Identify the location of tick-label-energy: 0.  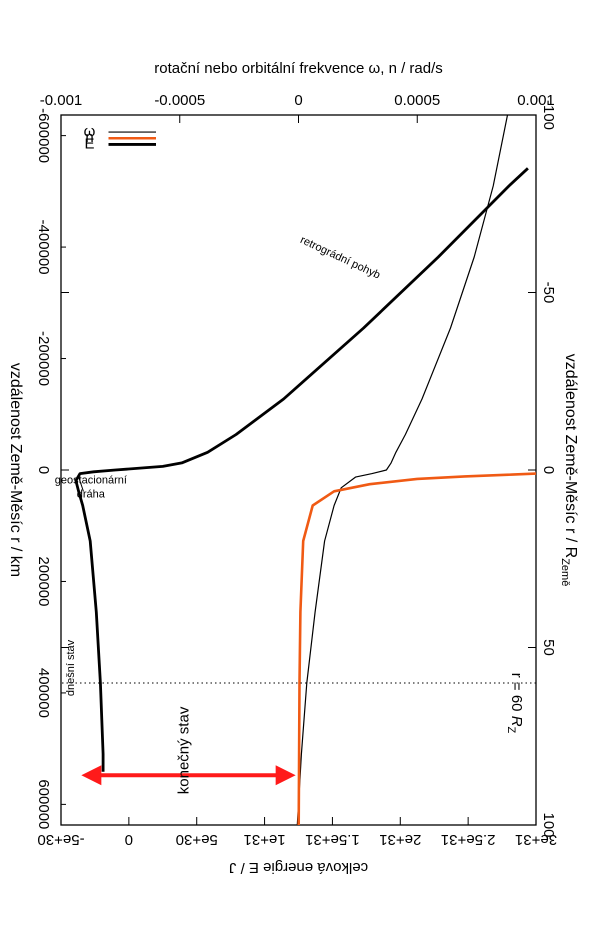
(129, 839).